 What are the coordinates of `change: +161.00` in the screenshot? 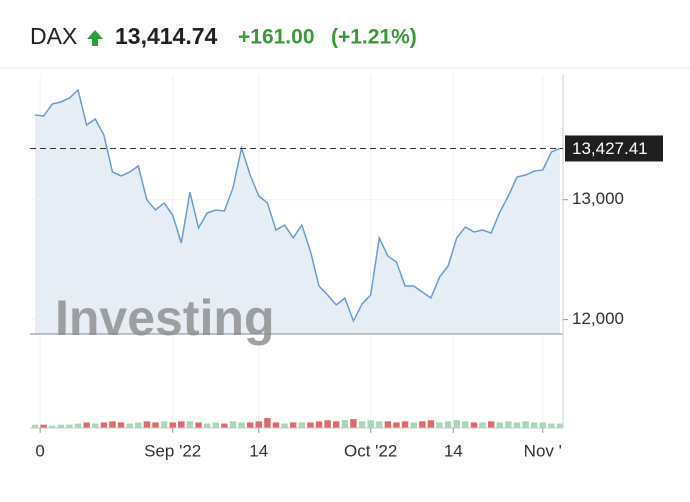 It's located at (276, 37).